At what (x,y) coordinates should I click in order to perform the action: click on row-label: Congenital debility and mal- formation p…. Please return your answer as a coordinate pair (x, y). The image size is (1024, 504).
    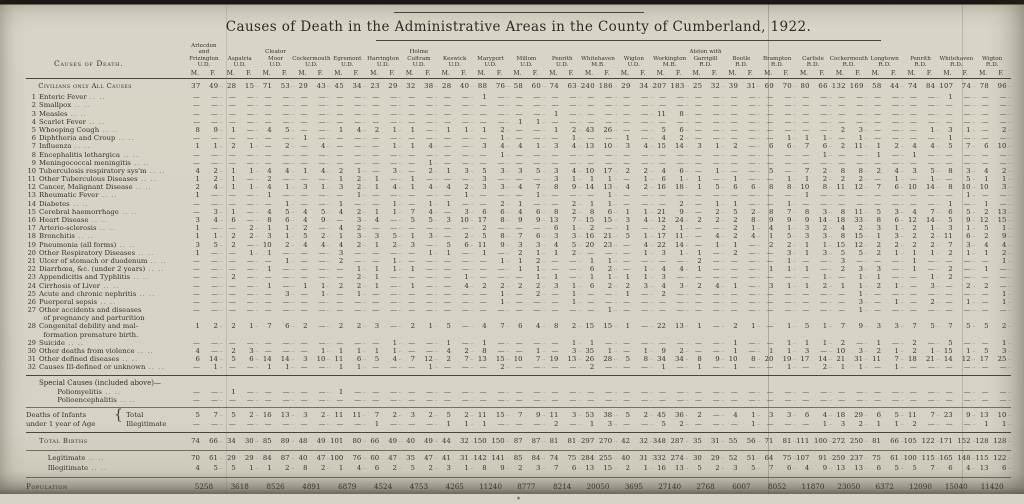
    Looking at the image, I should click on (89, 330).